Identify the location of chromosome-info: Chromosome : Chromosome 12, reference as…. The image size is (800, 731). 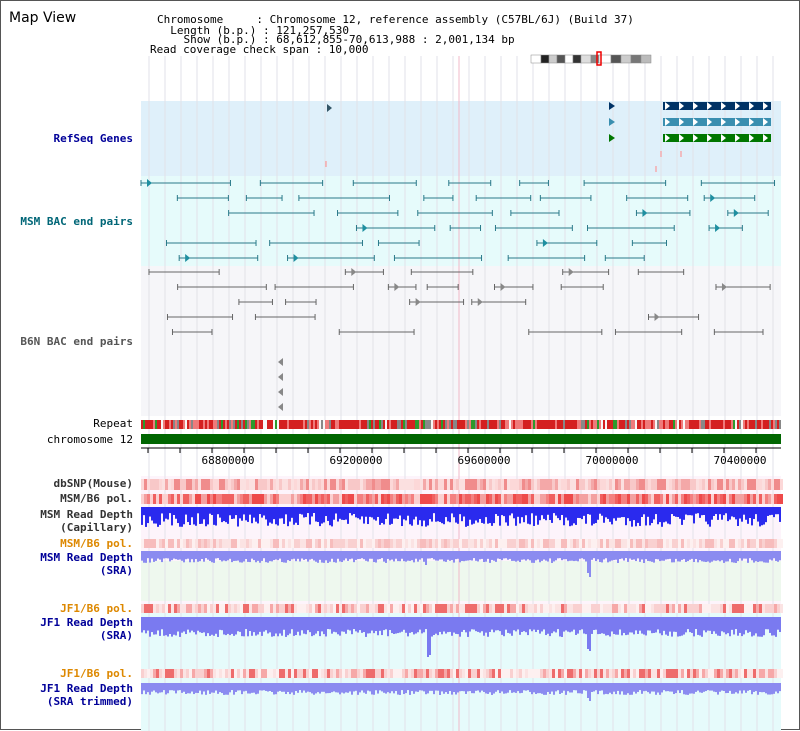
(395, 19).